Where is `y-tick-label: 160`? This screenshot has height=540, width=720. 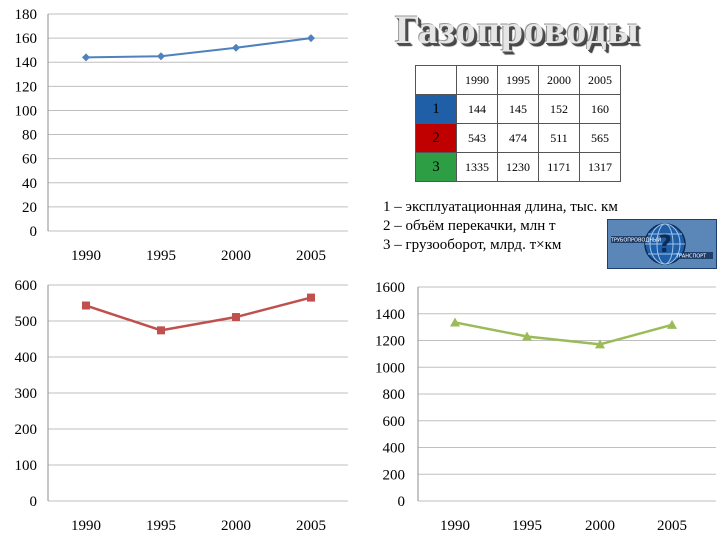
y-tick-label: 160 is located at coordinates (26, 39).